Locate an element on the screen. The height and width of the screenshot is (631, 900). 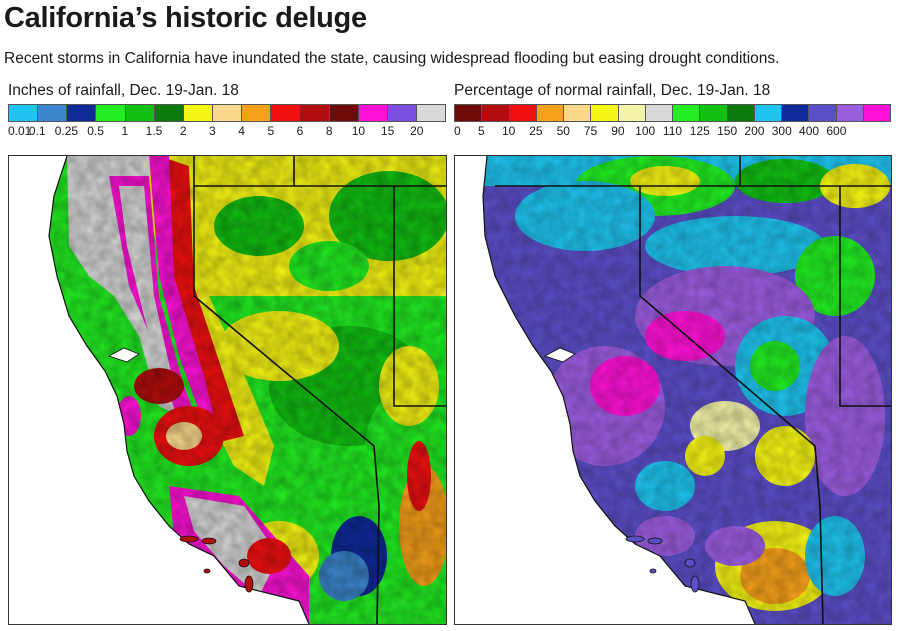
percent-legend-tick-label: 50 is located at coordinates (563, 131).